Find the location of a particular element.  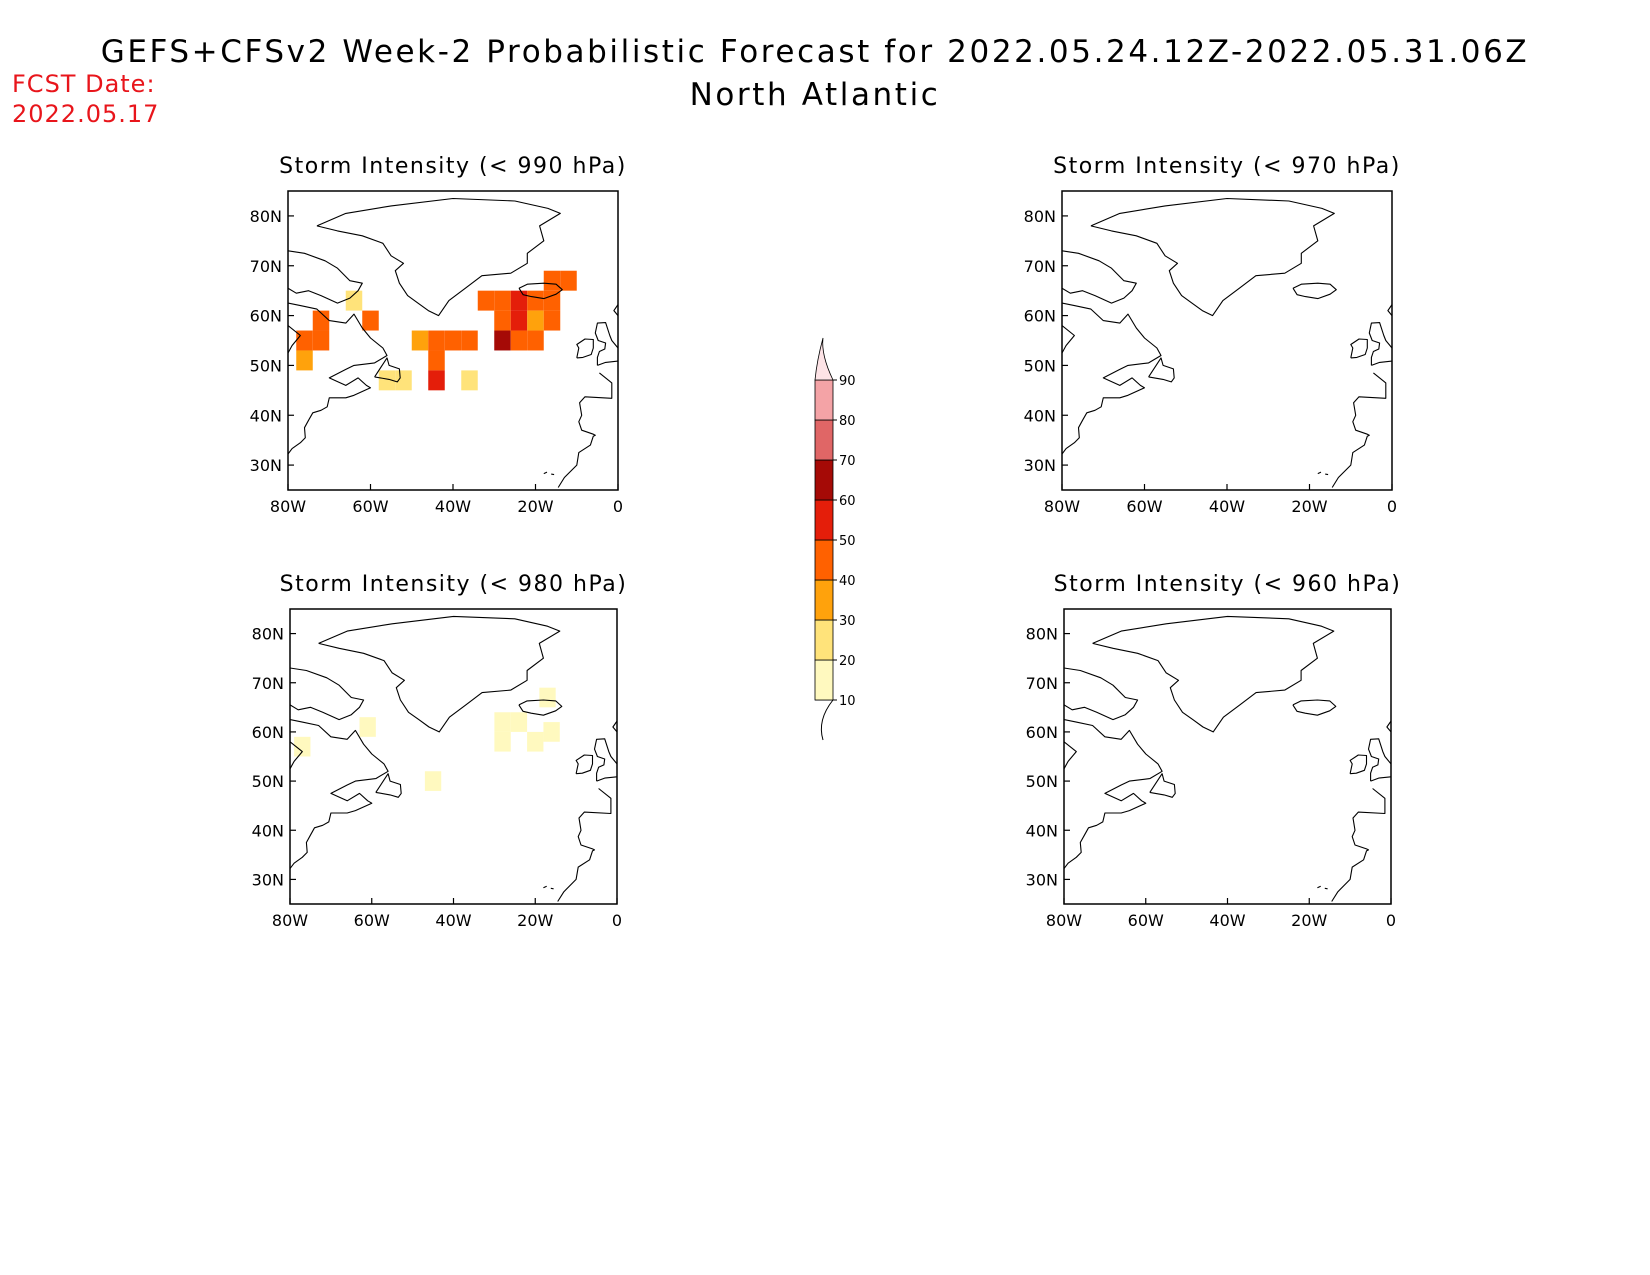

subtitle: North Atlantic is located at coordinates (815, 95).